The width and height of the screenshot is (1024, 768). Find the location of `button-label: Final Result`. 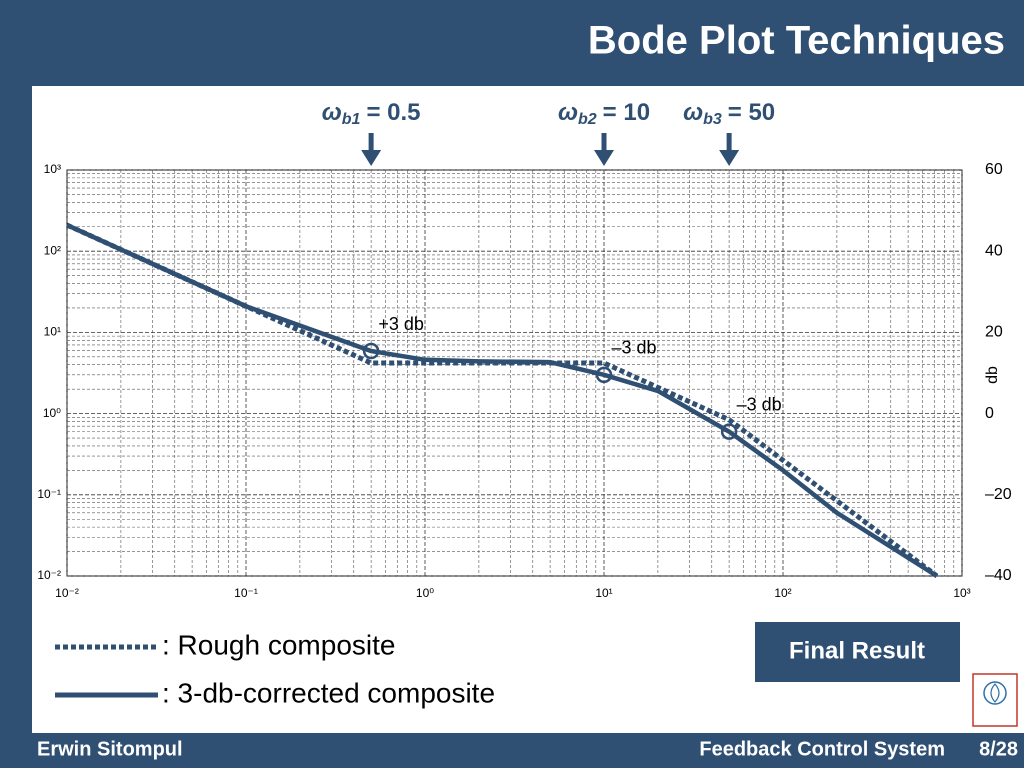

button-label: Final Result is located at coordinates (857, 650).